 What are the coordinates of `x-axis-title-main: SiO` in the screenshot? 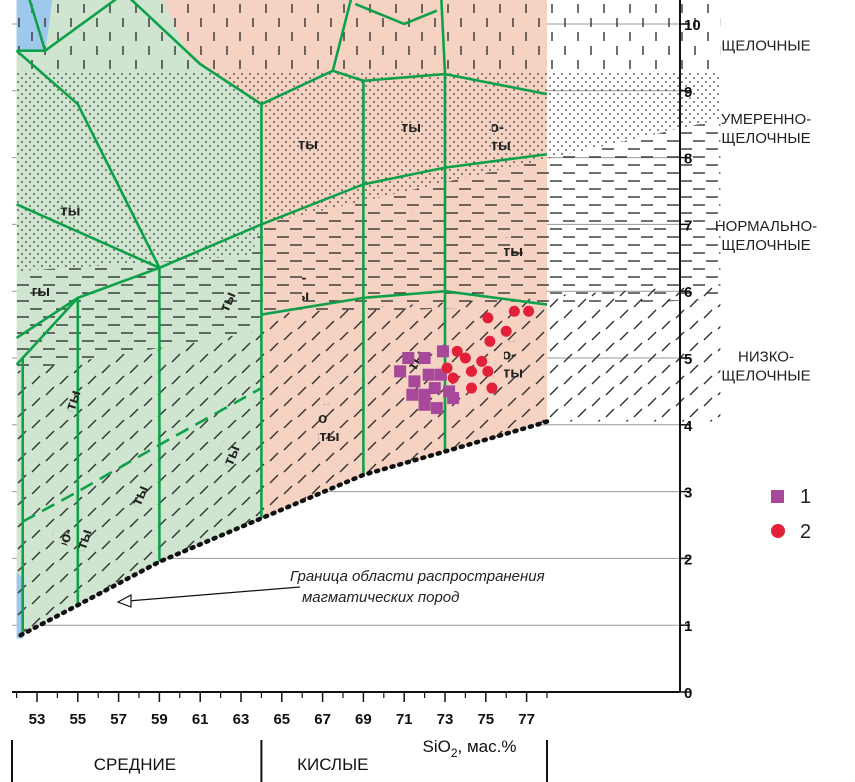 It's located at (436, 746).